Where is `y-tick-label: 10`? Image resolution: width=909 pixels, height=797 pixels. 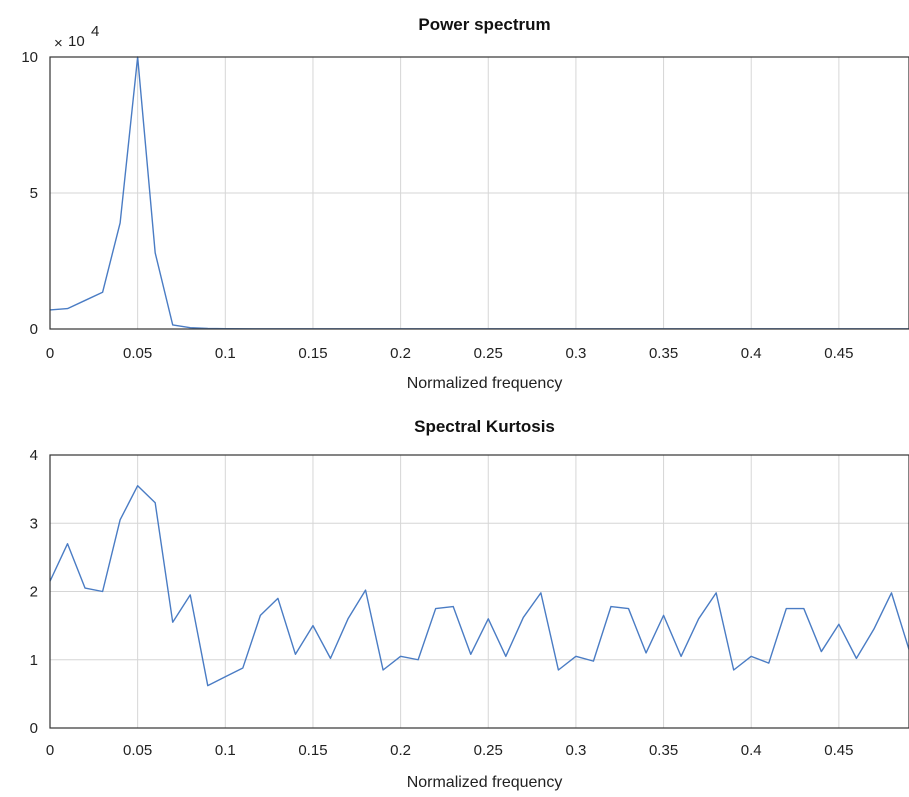 y-tick-label: 10 is located at coordinates (29, 57).